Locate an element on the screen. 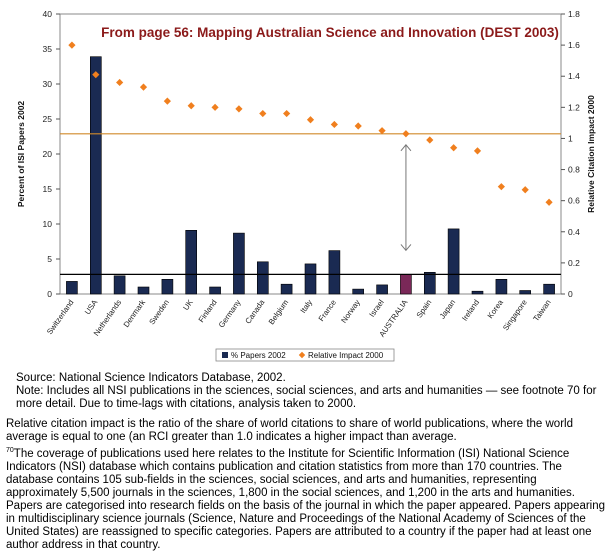 The width and height of the screenshot is (610, 552). y2-axis-label: Relative Citation Impact 2000 is located at coordinates (591, 154).